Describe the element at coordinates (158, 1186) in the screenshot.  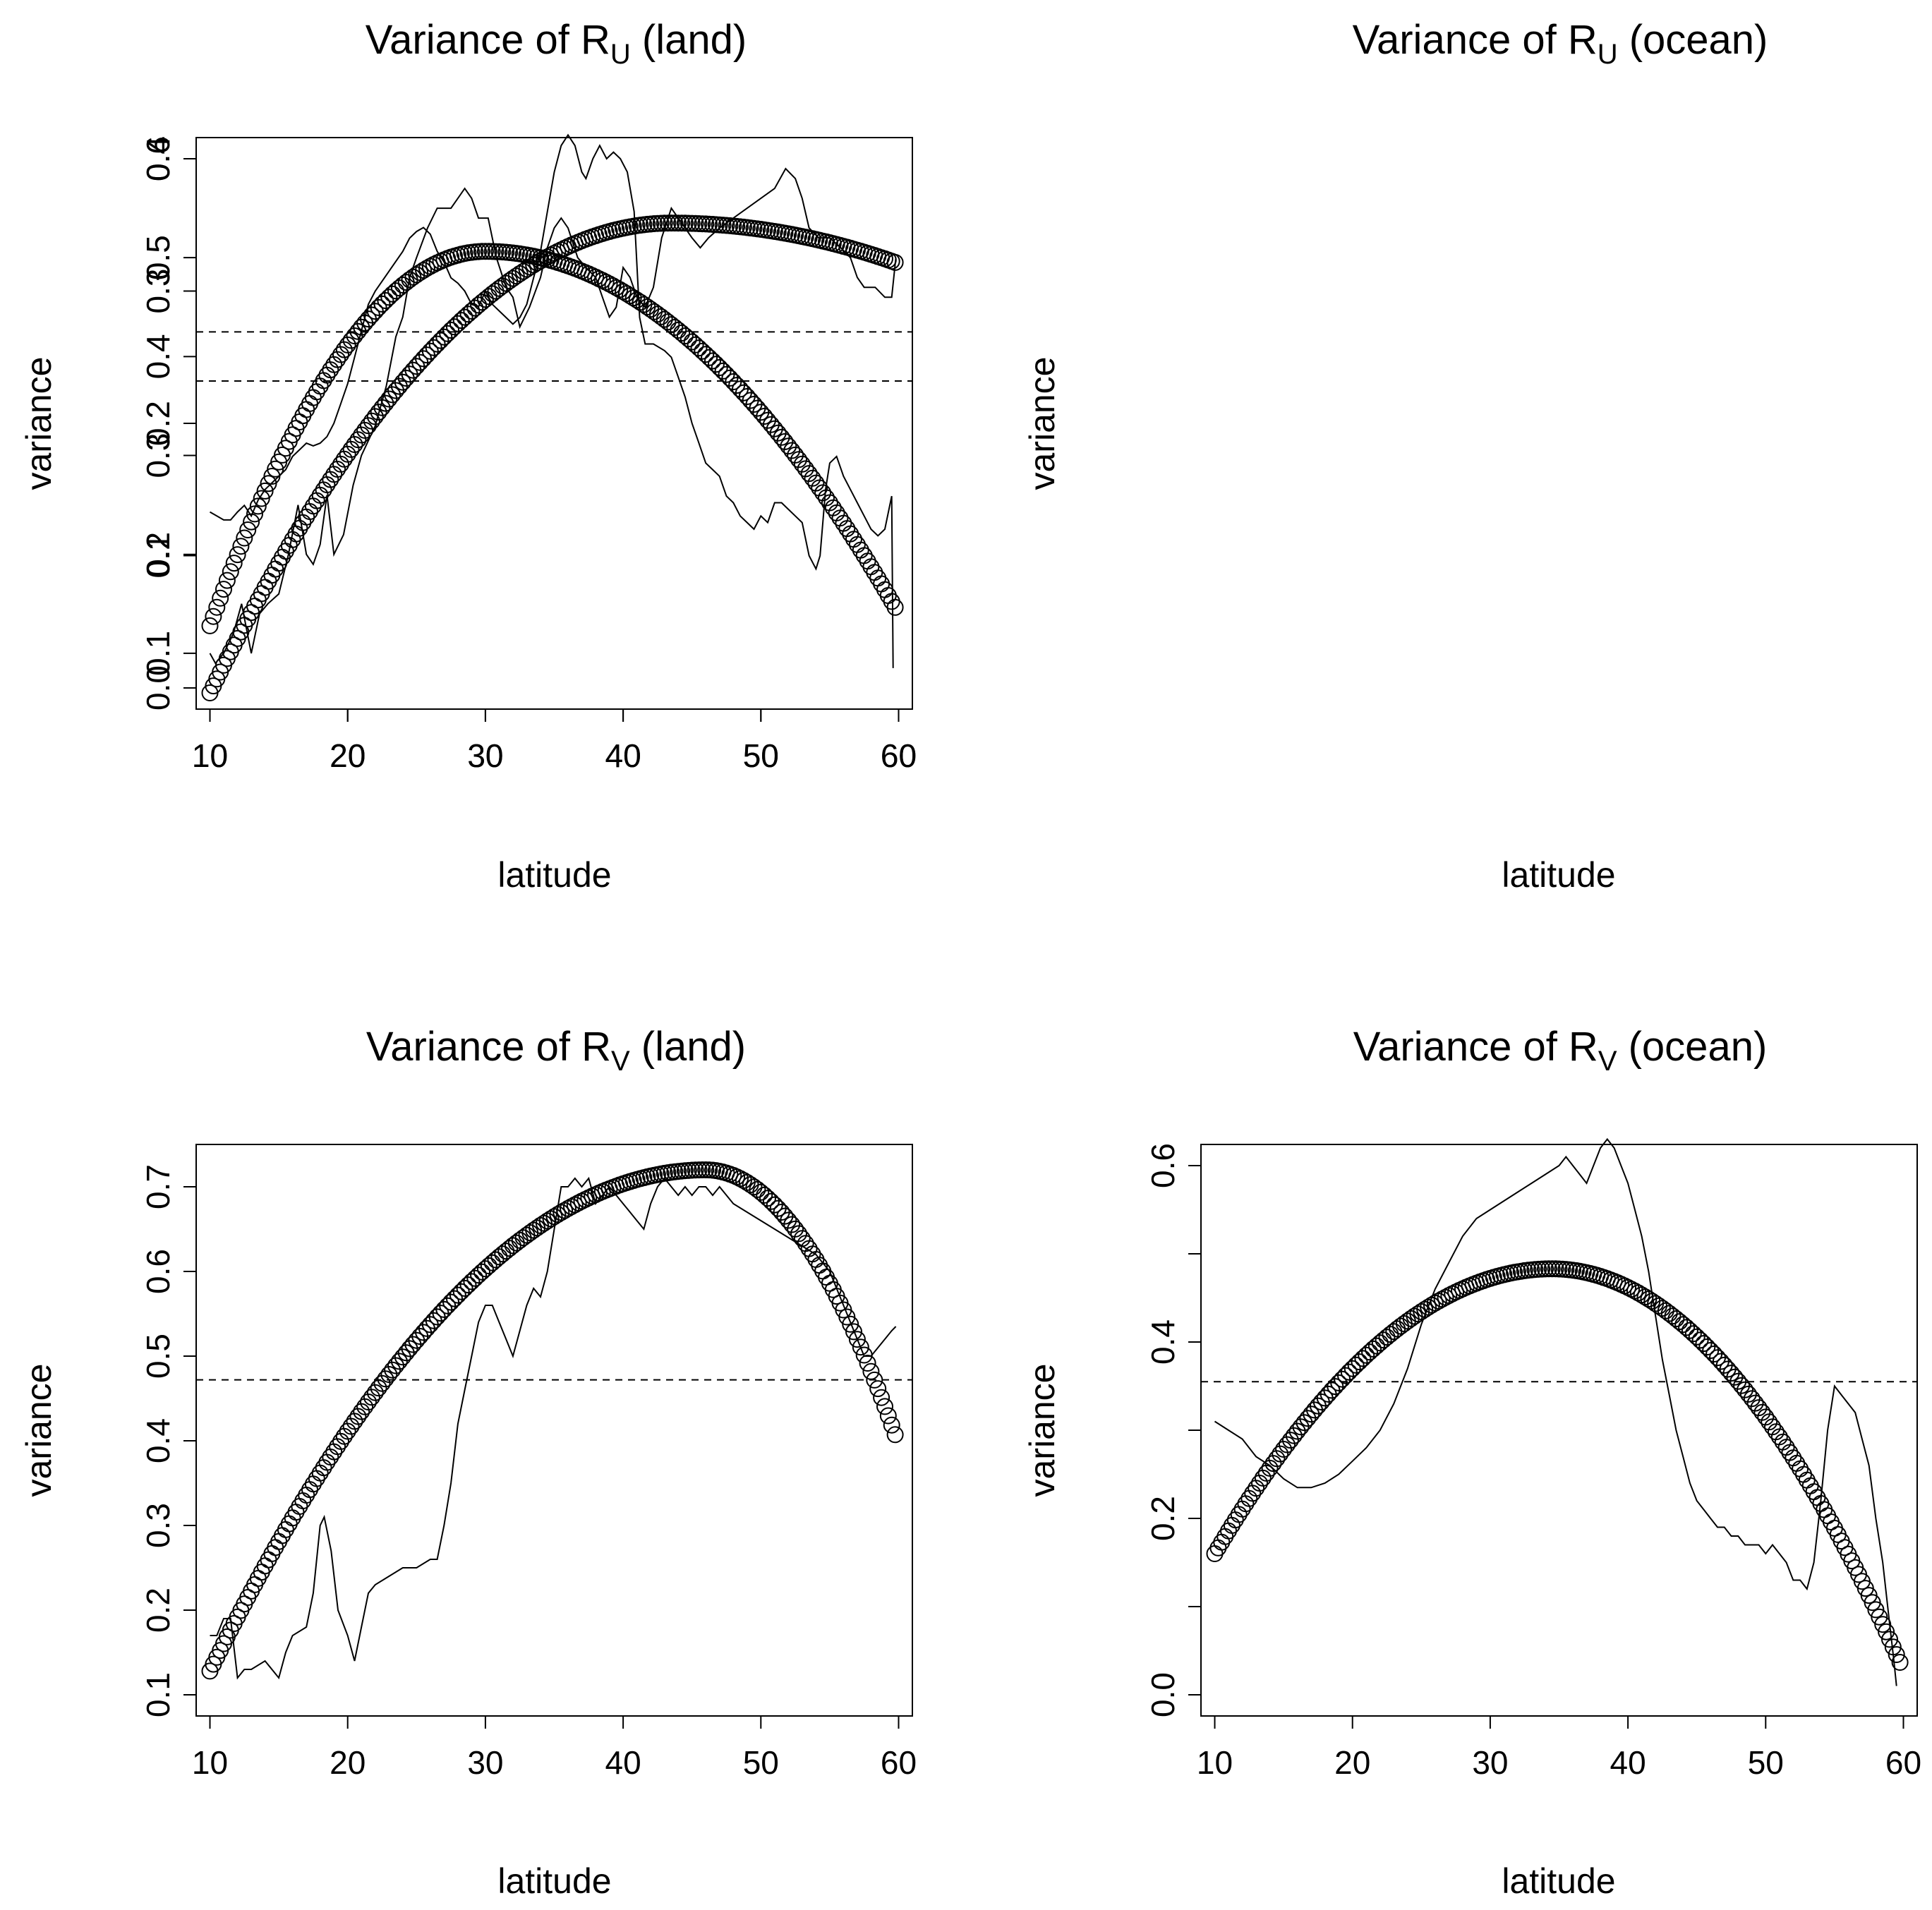
I see `y-tick-label: 0.7` at that location.